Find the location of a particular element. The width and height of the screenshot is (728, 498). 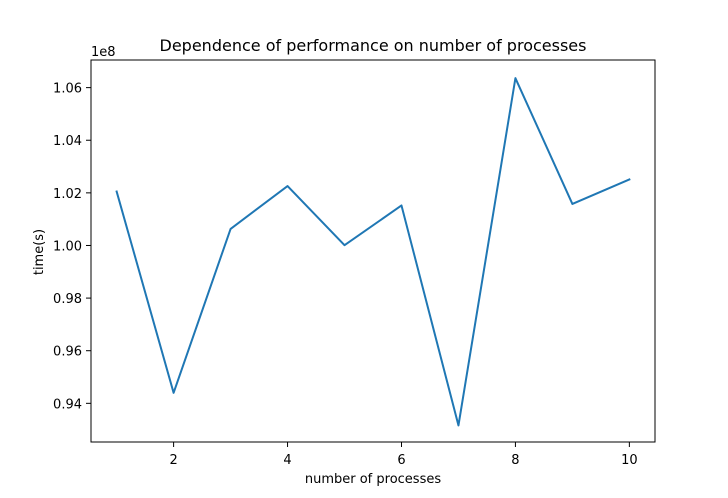

y-tick-label-3: 1.00 is located at coordinates (67, 246).